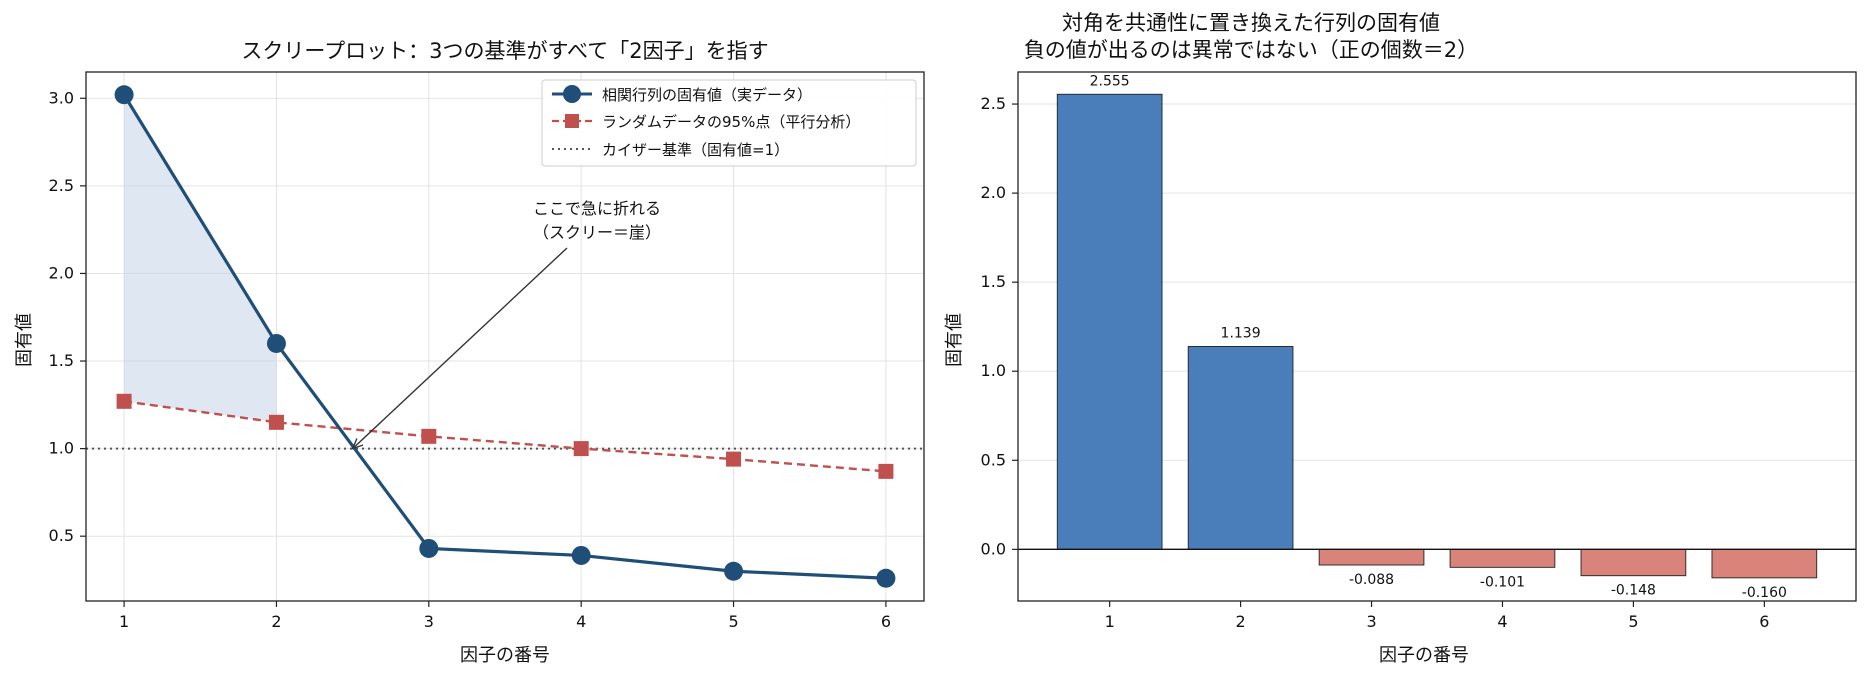 This screenshot has width=1871, height=680. Describe the element at coordinates (1633, 591) in the screenshot. I see `bar-value-label: -0.148` at that location.